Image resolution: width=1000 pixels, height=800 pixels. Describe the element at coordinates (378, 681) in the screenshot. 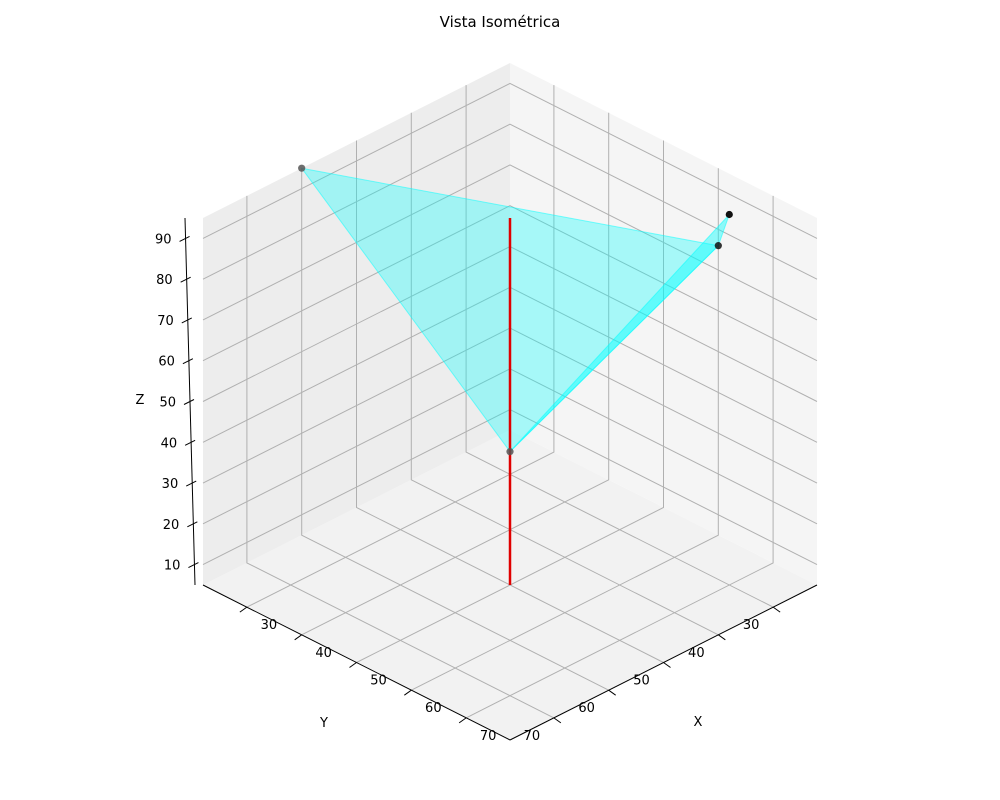

I see `x-tick-label: 50` at that location.